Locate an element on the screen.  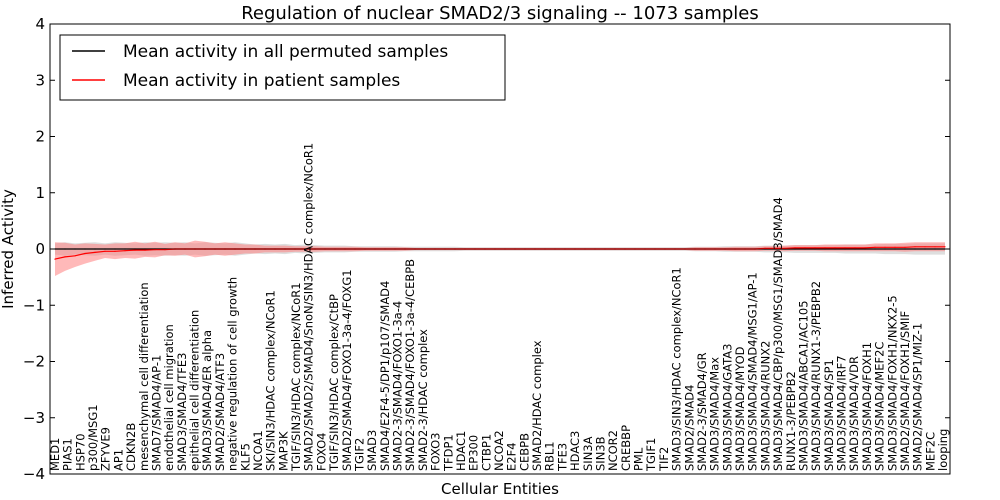
entity-label-25: SMAD3 is located at coordinates (372, 450).